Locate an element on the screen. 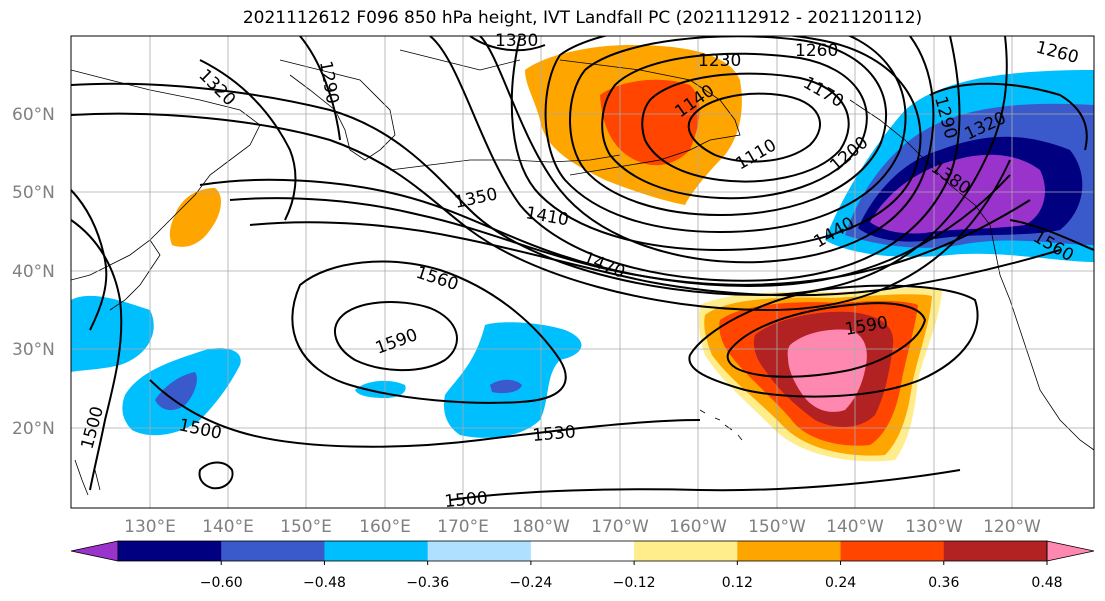 This screenshot has height=601, width=1105. contour-label: 1590 is located at coordinates (396, 342).